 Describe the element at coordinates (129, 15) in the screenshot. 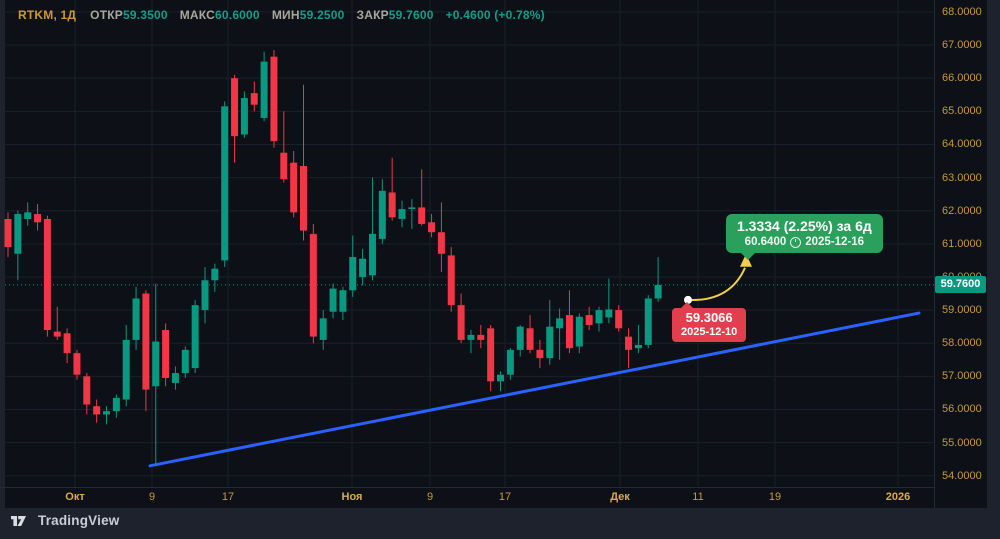

I see `legend-open: ОТКР59.3500` at that location.